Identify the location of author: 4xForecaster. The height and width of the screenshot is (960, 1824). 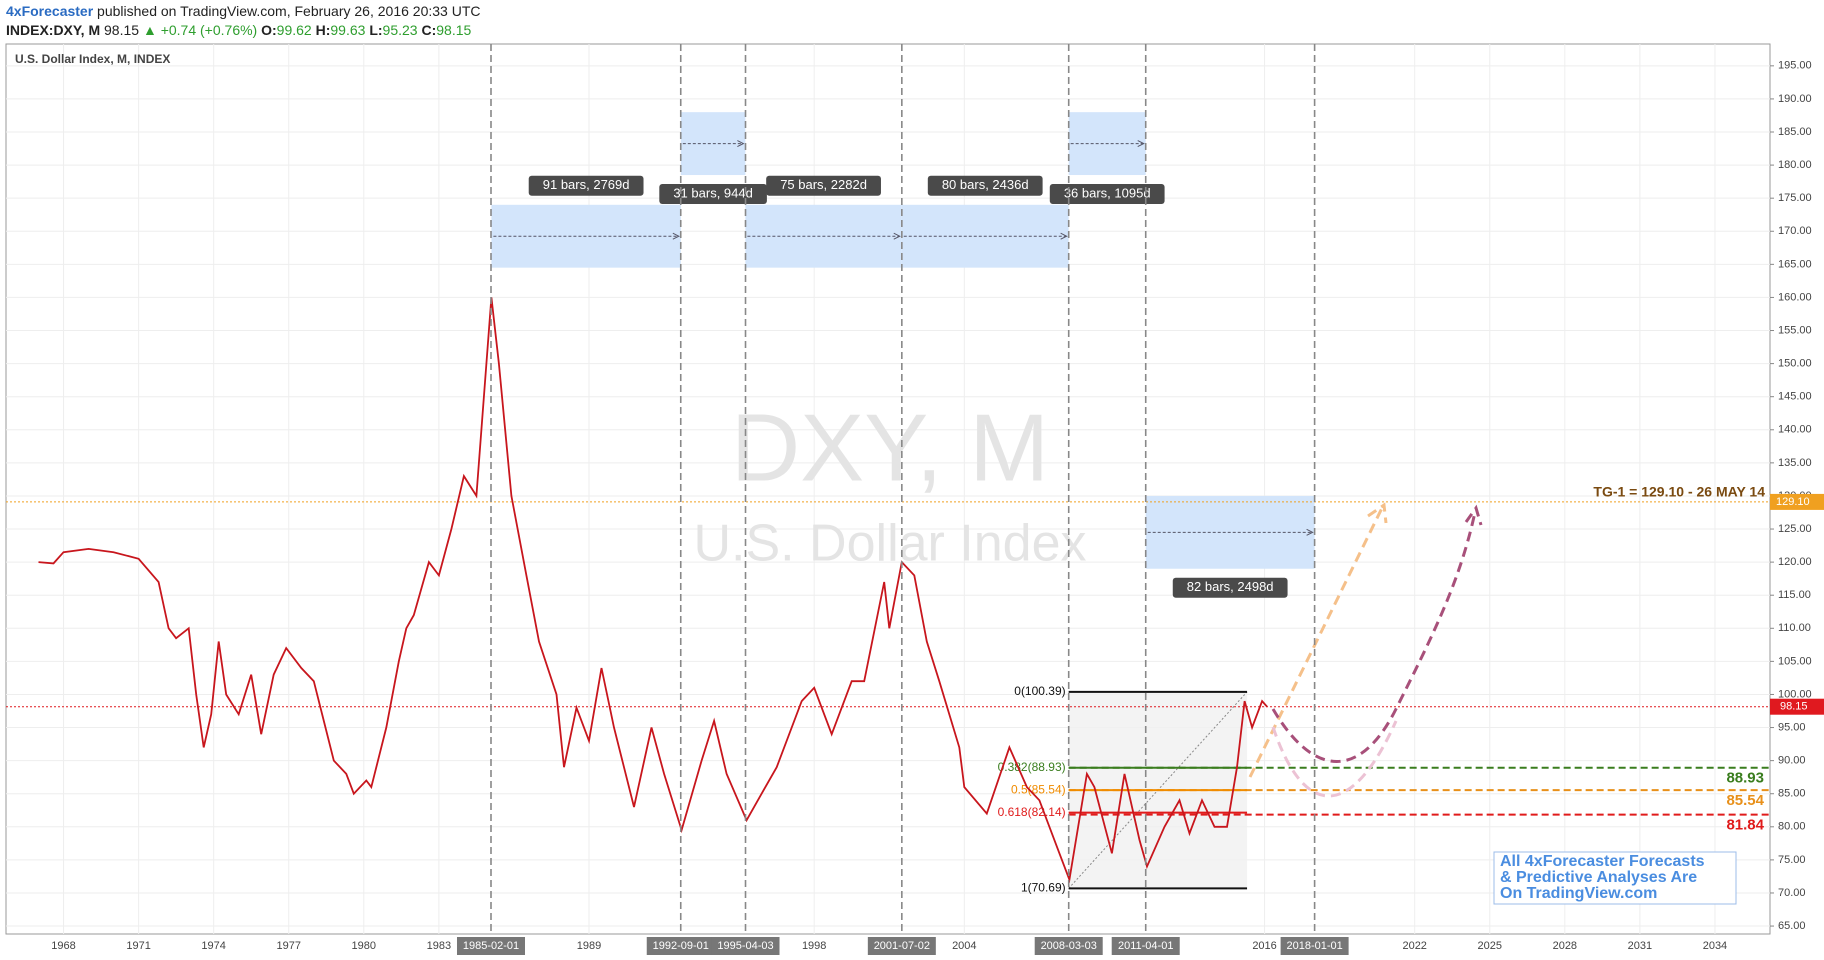
(50, 11).